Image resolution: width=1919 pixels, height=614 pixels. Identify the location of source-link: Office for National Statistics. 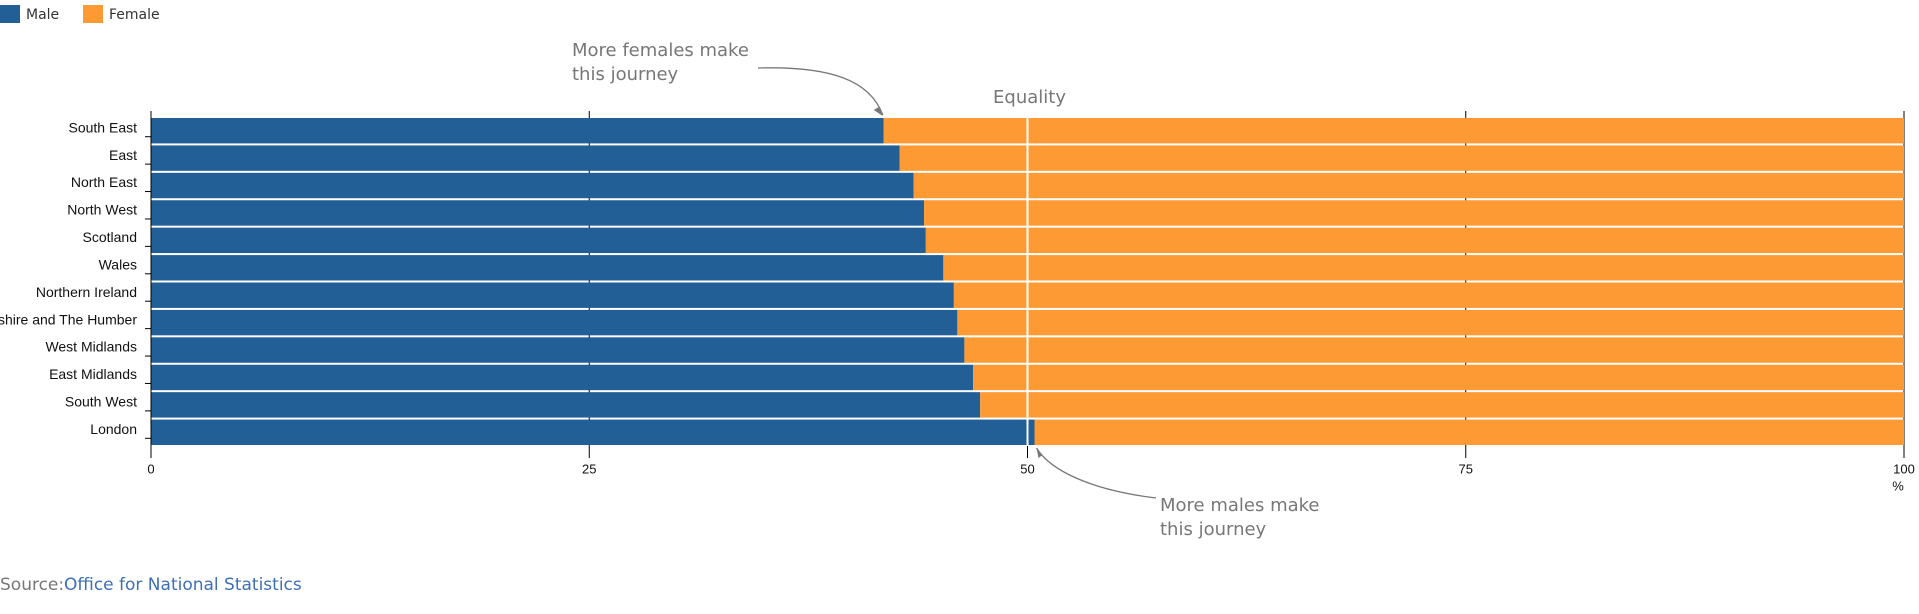
(183, 585).